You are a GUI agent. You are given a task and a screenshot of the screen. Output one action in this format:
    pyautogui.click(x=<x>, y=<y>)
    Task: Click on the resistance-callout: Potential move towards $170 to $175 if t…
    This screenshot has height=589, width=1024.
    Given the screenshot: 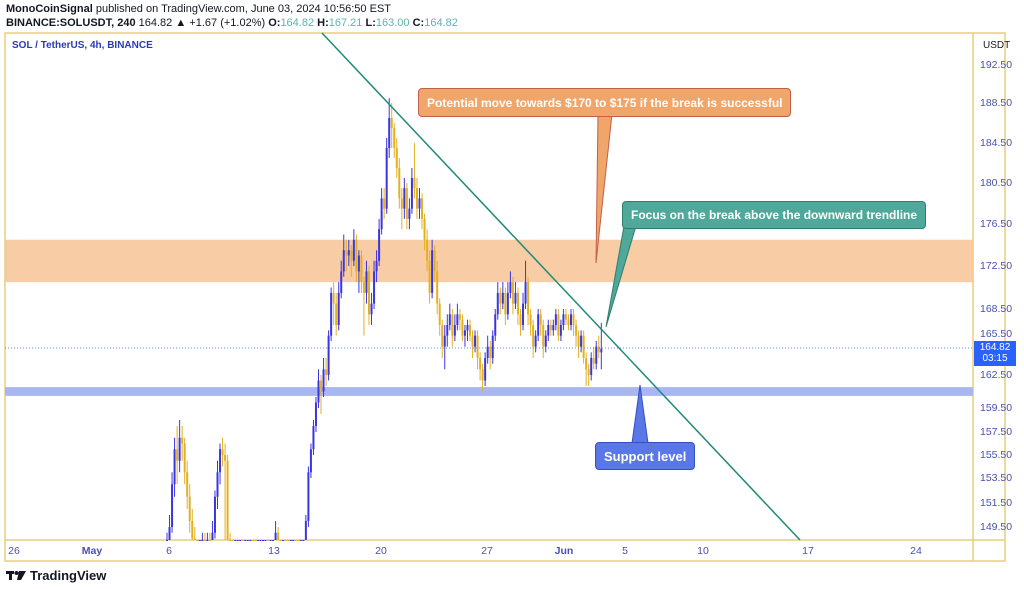 What is the action you would take?
    pyautogui.click(x=605, y=102)
    